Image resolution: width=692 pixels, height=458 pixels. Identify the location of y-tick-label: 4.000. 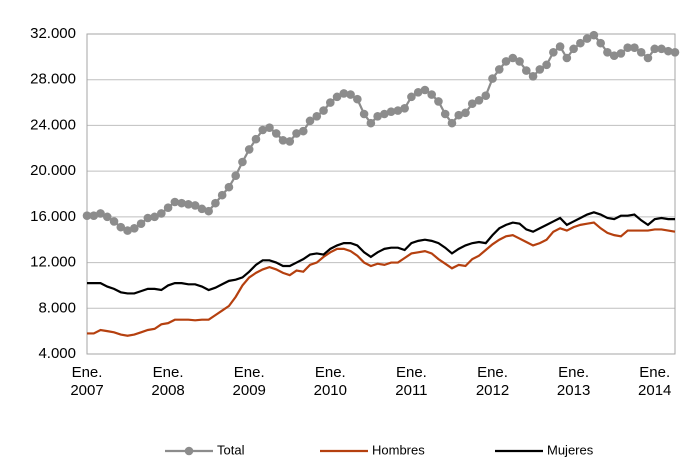
(57, 353).